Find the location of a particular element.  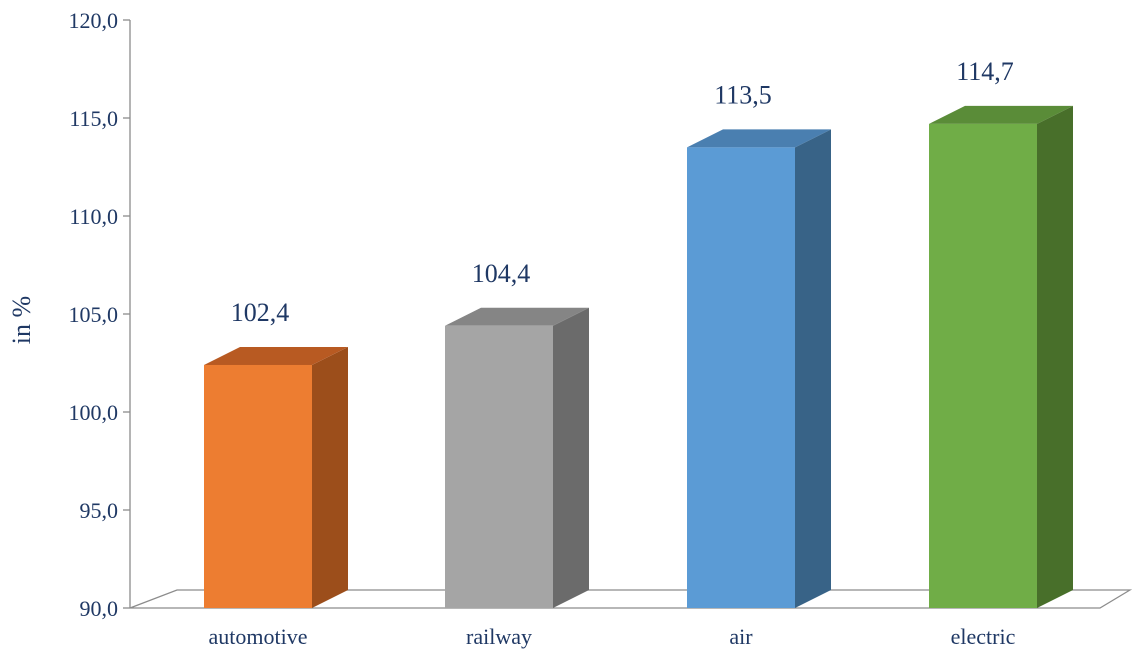

y-tick-label: 90,0 is located at coordinates (99, 608).